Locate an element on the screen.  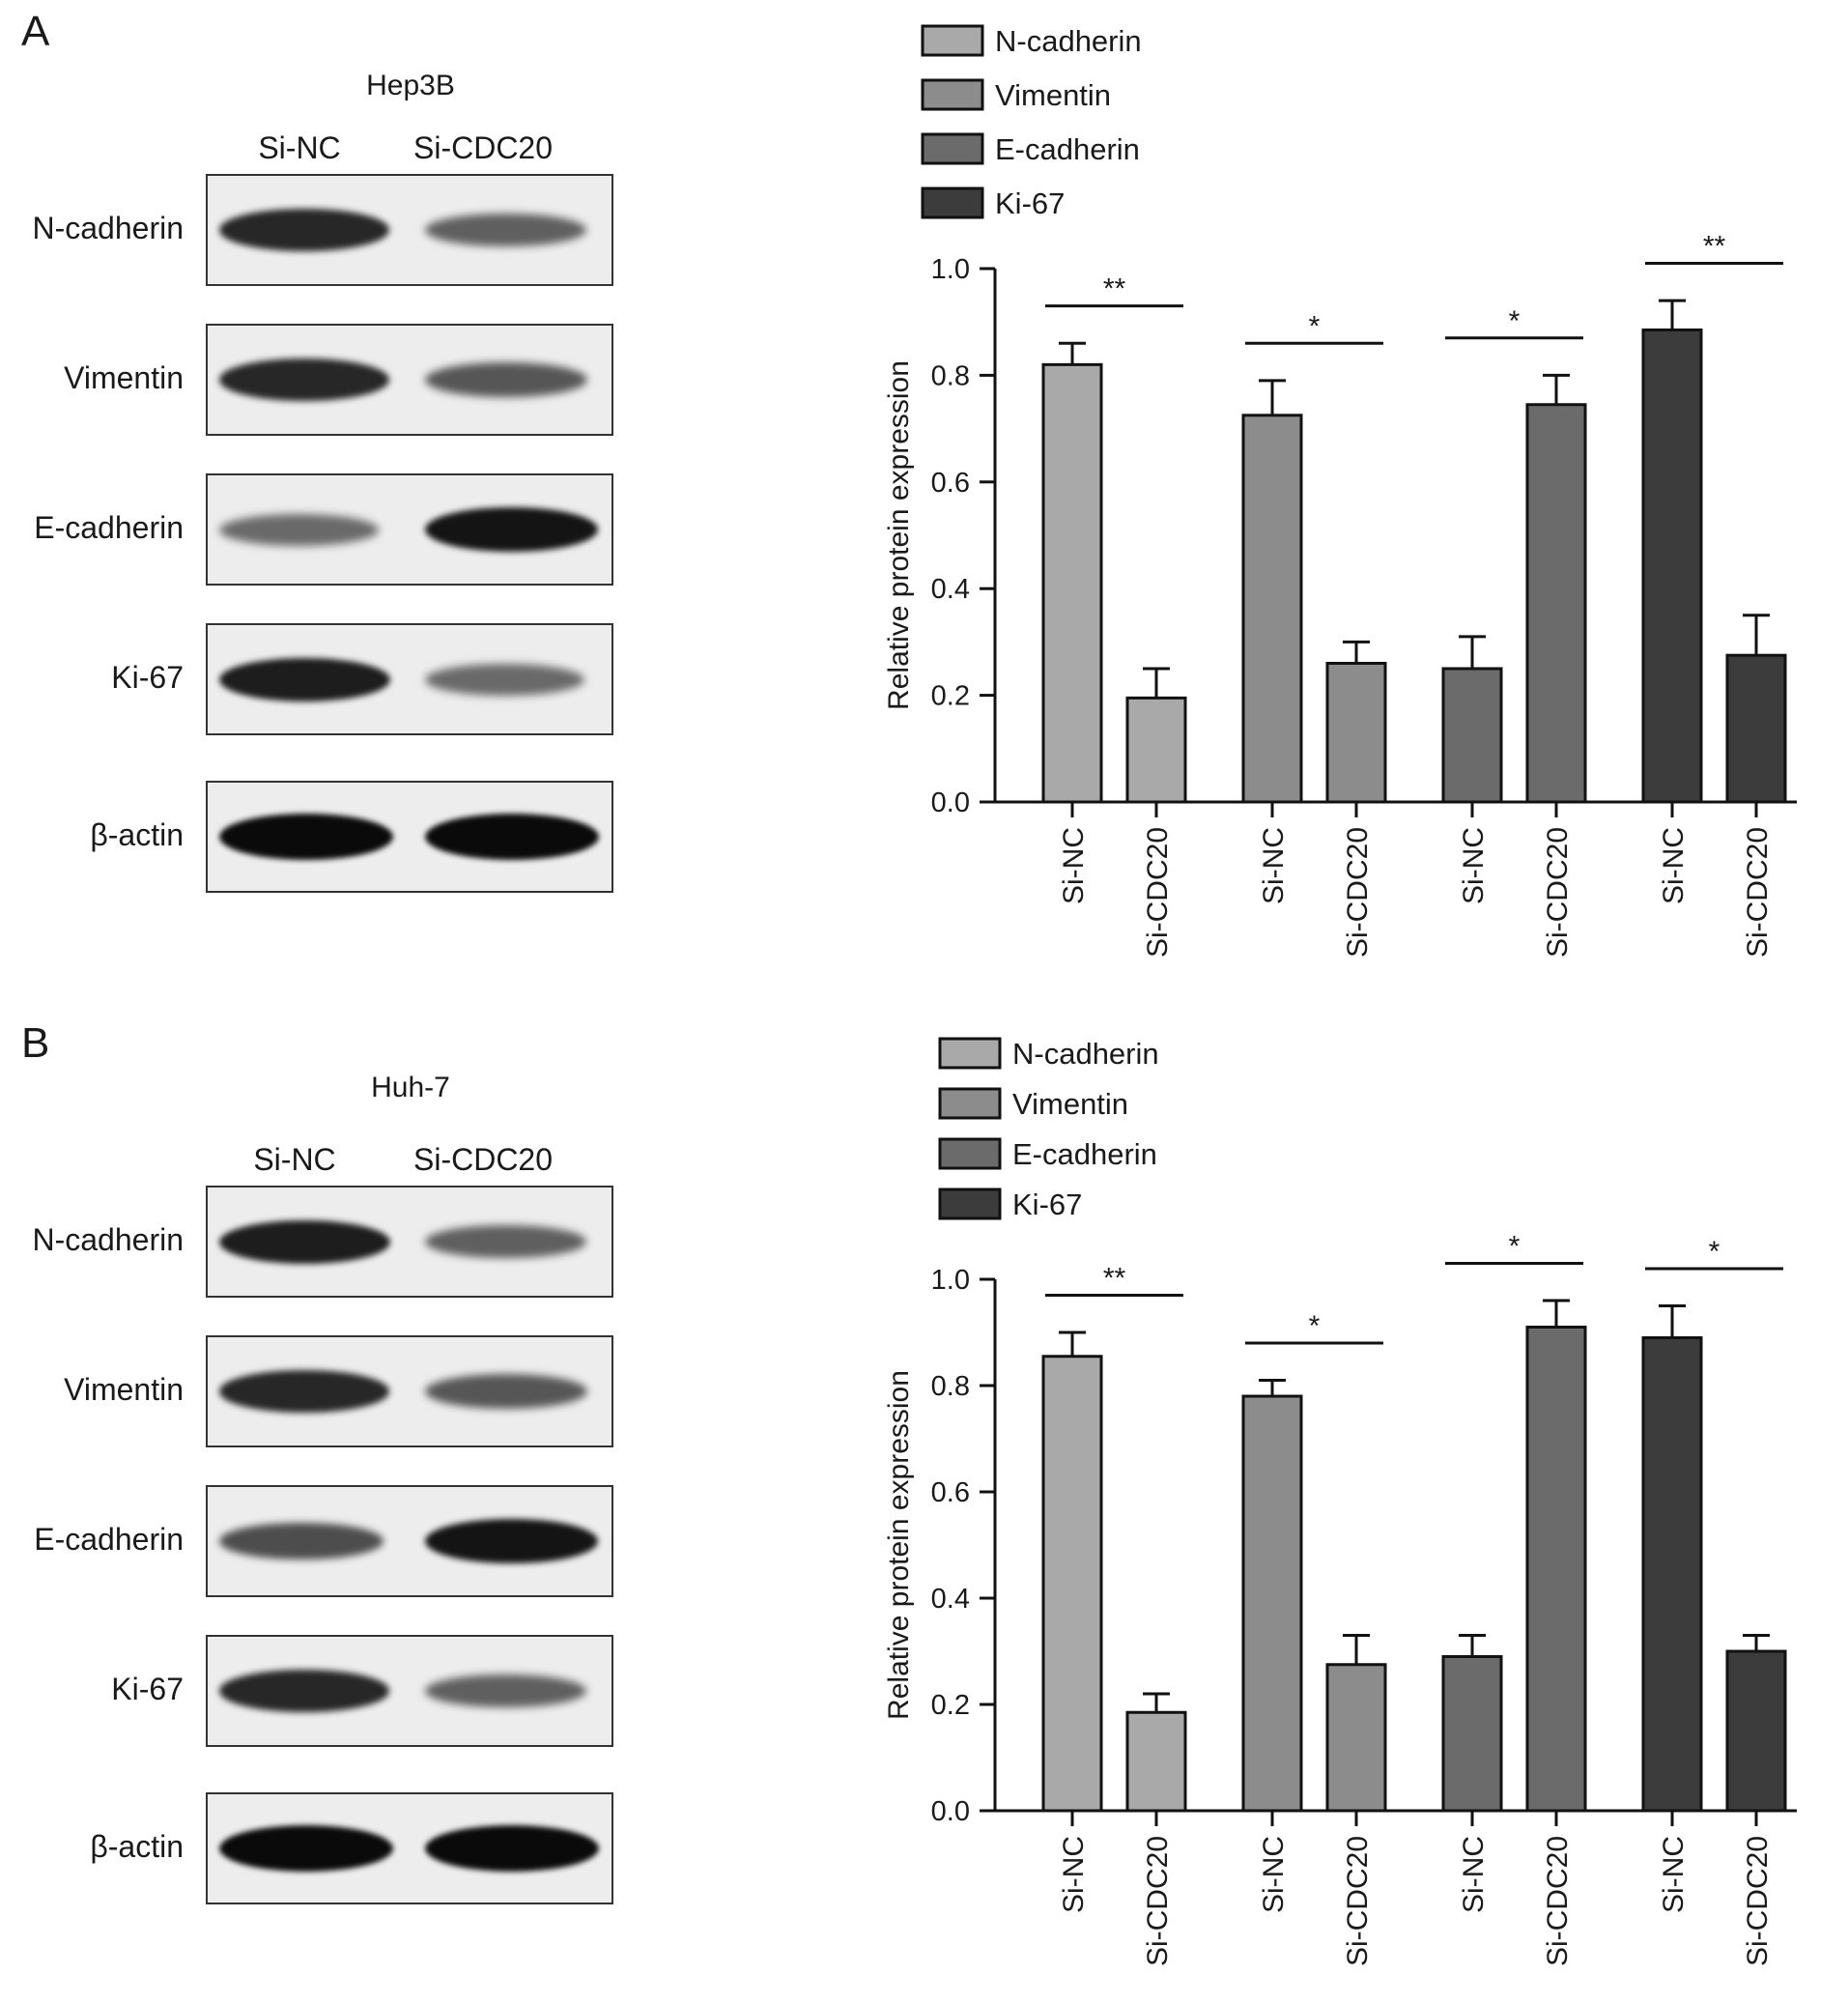
y-axis-label: Relative protein expression is located at coordinates (899, 1545).